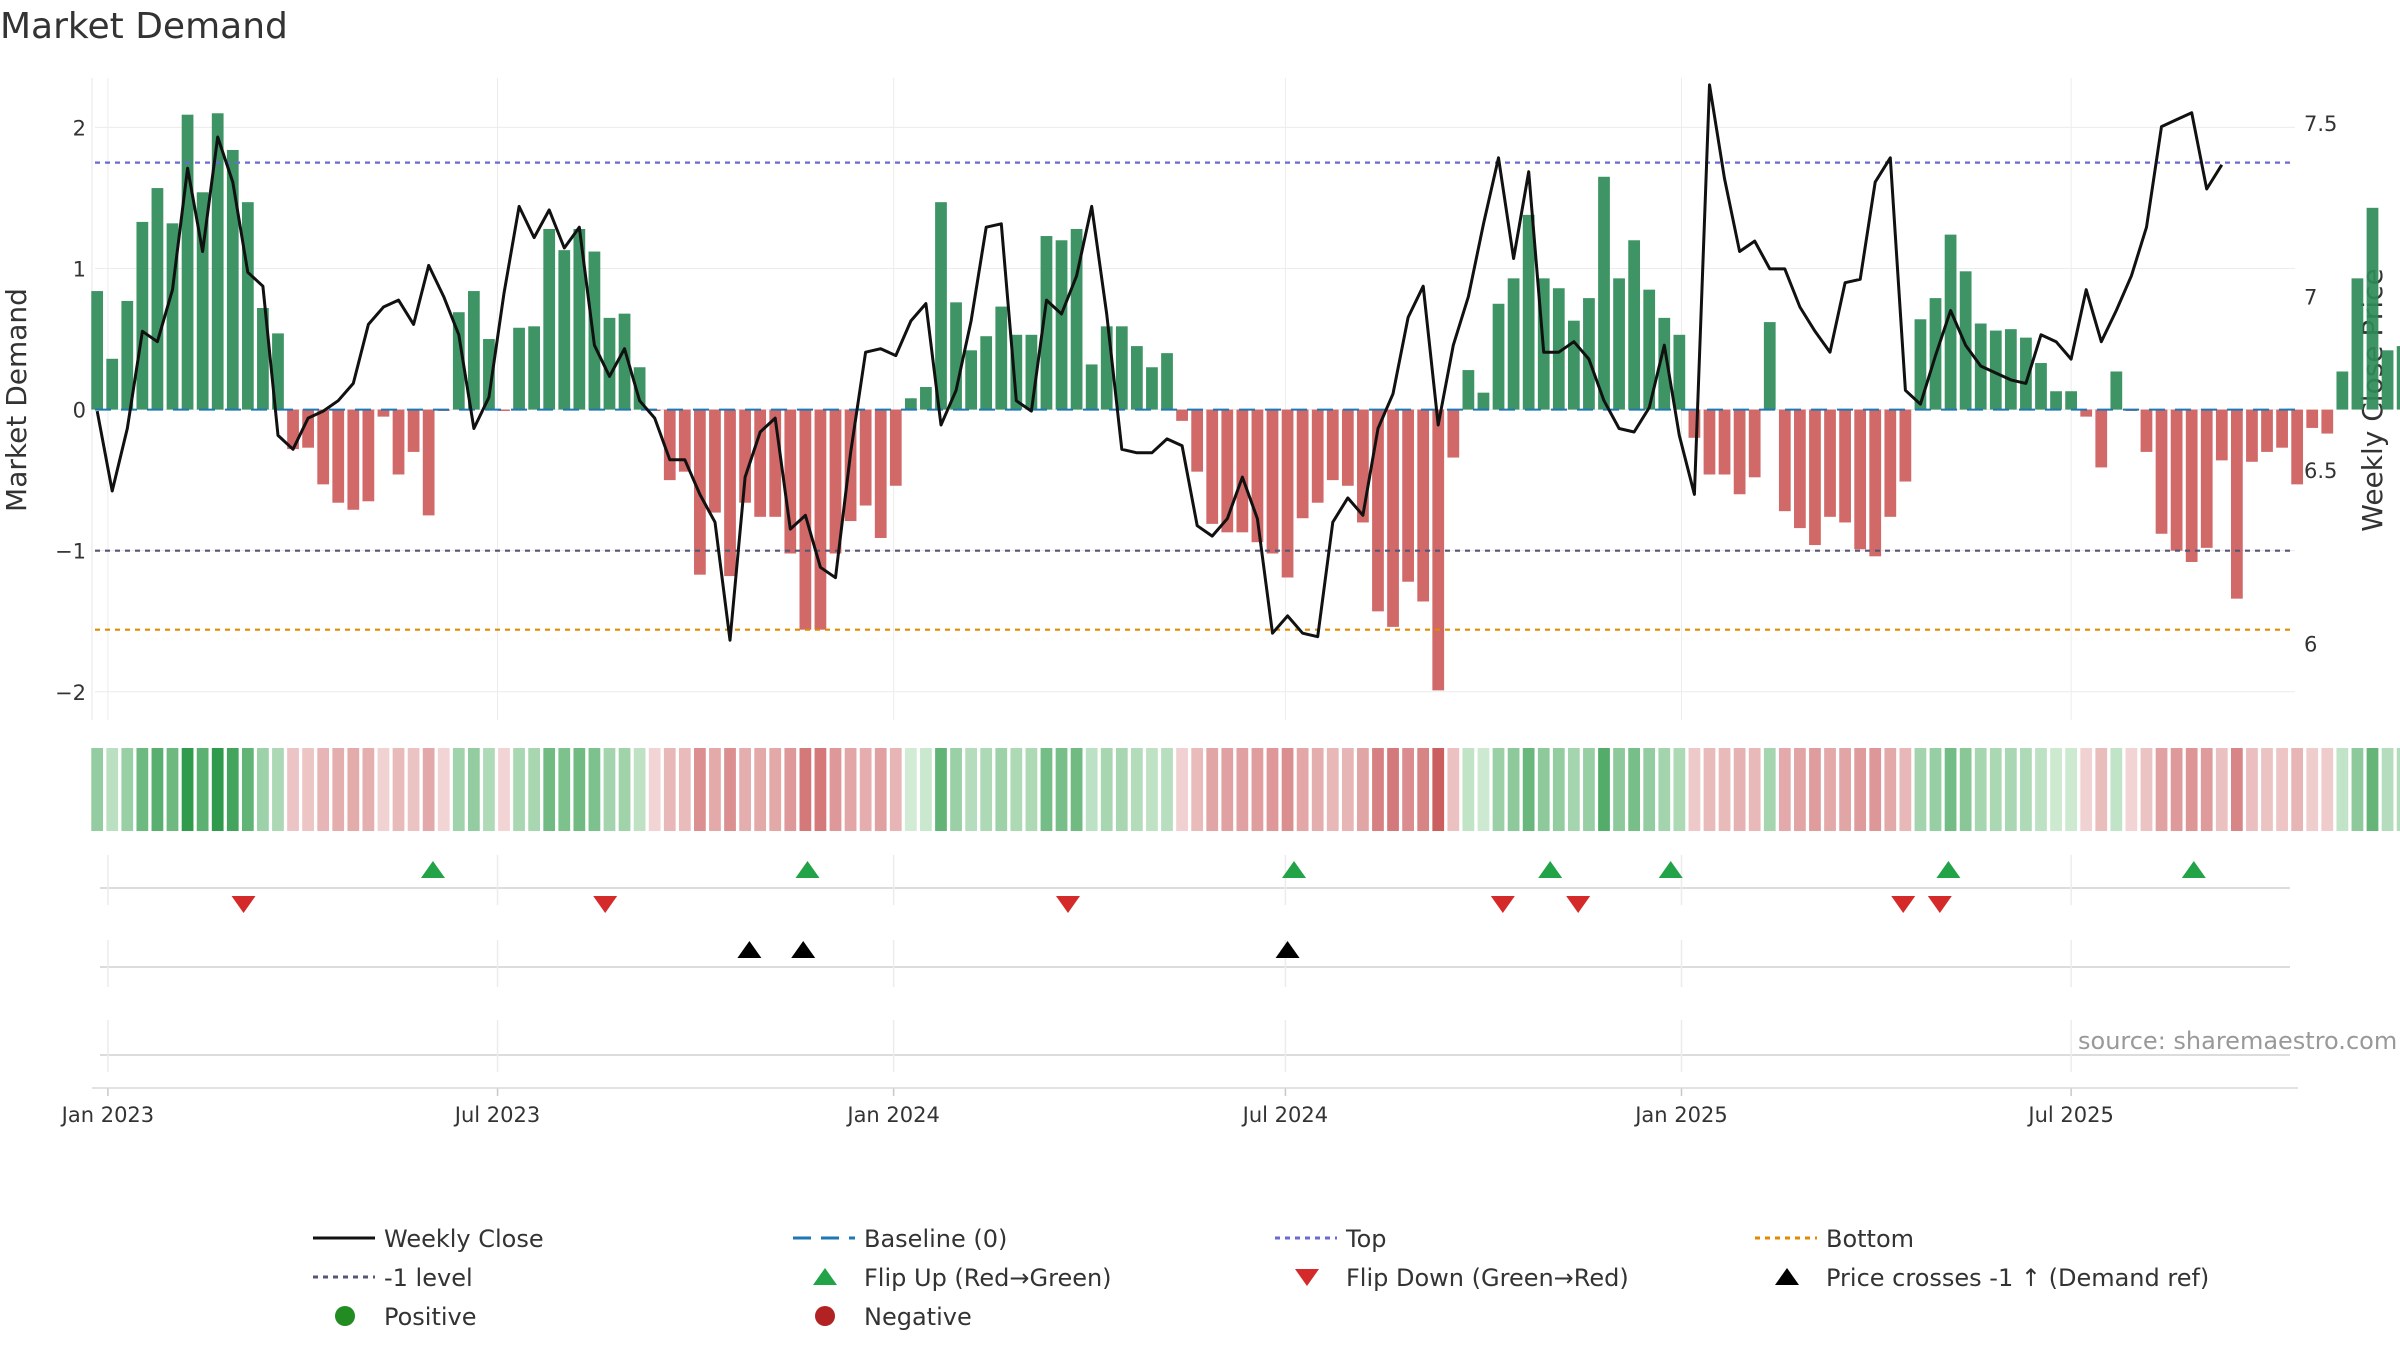 The image size is (2400, 1350). Describe the element at coordinates (1670, 869) in the screenshot. I see `flip-up-marker` at that location.